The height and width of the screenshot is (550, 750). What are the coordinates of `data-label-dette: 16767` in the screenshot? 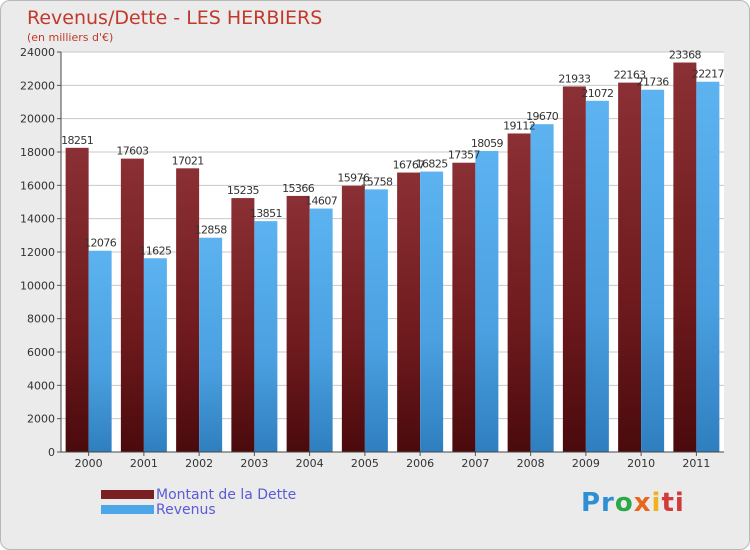 It's located at (409, 165).